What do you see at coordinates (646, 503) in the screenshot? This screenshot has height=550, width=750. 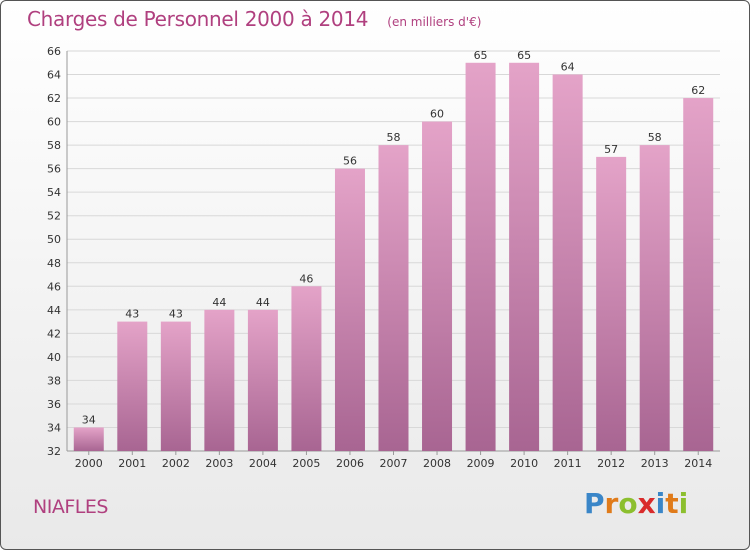 I see `logo-letter: x` at bounding box center [646, 503].